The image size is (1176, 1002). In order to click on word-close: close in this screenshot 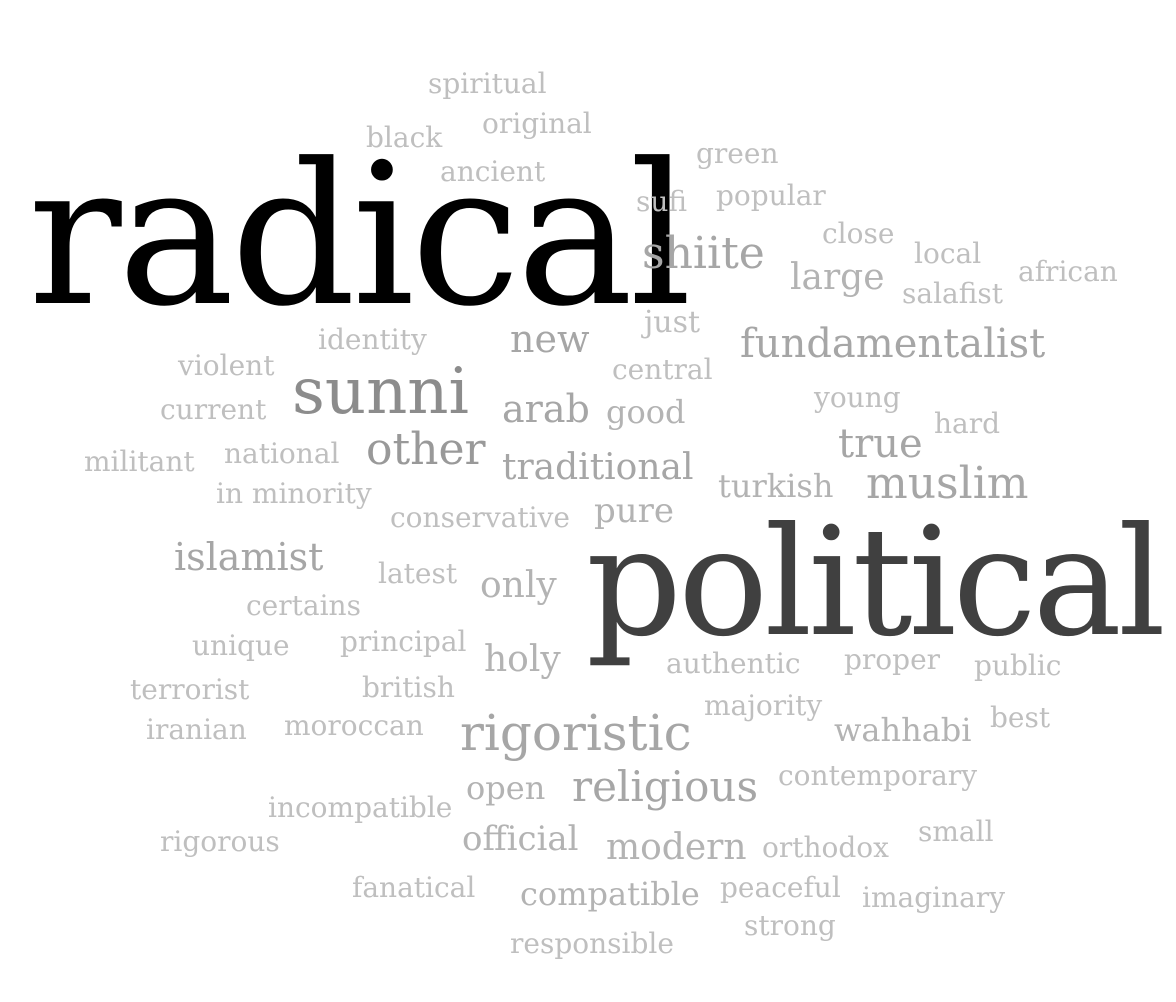, I will do `click(858, 233)`.